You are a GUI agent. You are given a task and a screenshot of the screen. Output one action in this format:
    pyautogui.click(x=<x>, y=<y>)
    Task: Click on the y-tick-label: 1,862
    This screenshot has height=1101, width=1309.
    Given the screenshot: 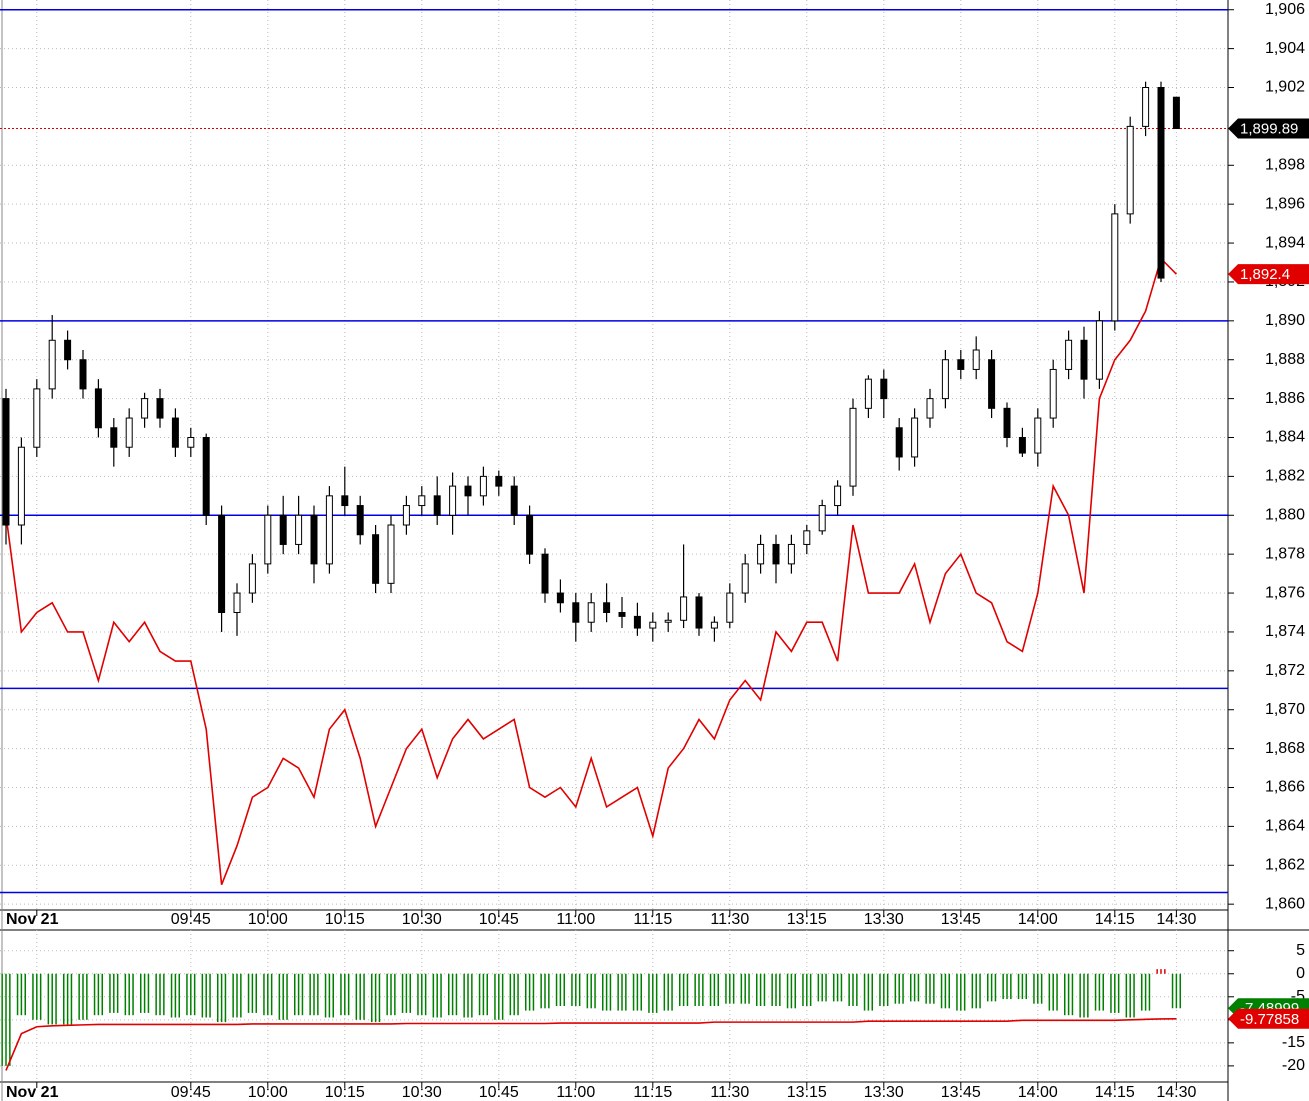 What is the action you would take?
    pyautogui.click(x=1285, y=864)
    